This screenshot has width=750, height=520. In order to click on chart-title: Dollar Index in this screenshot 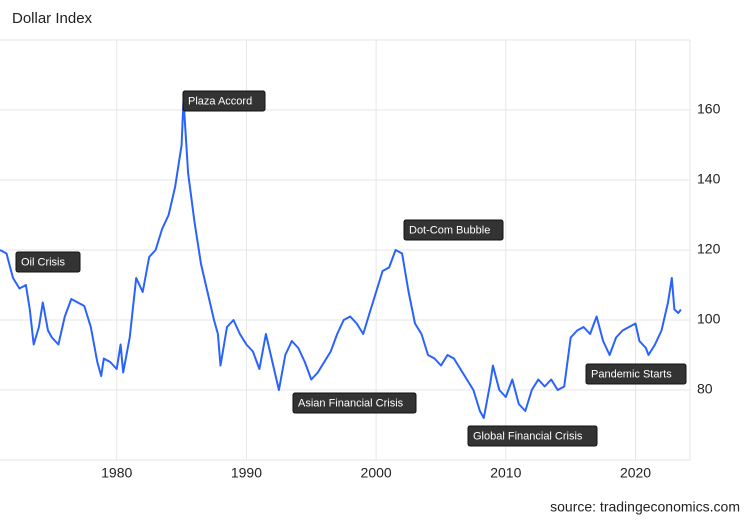, I will do `click(52, 18)`.